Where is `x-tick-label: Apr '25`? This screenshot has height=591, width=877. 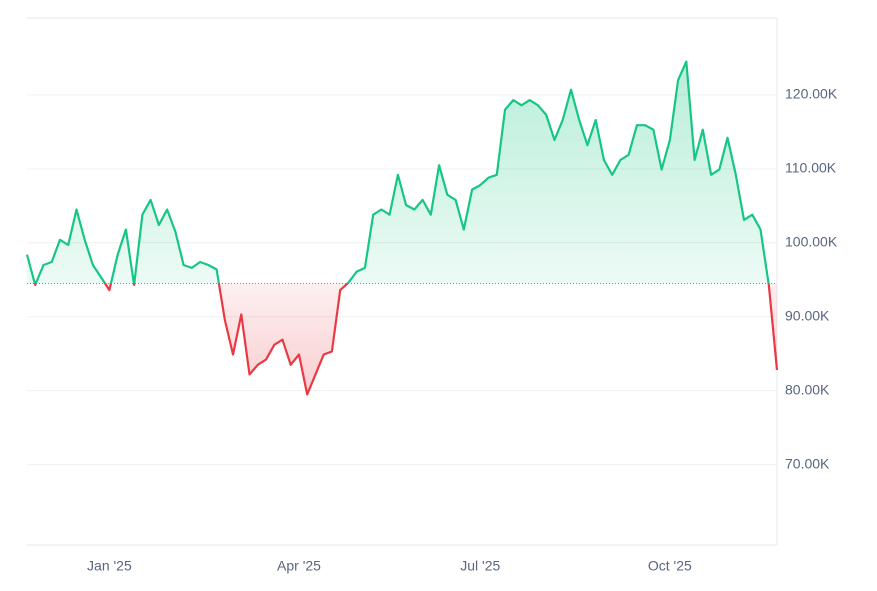 x-tick-label: Apr '25 is located at coordinates (299, 566).